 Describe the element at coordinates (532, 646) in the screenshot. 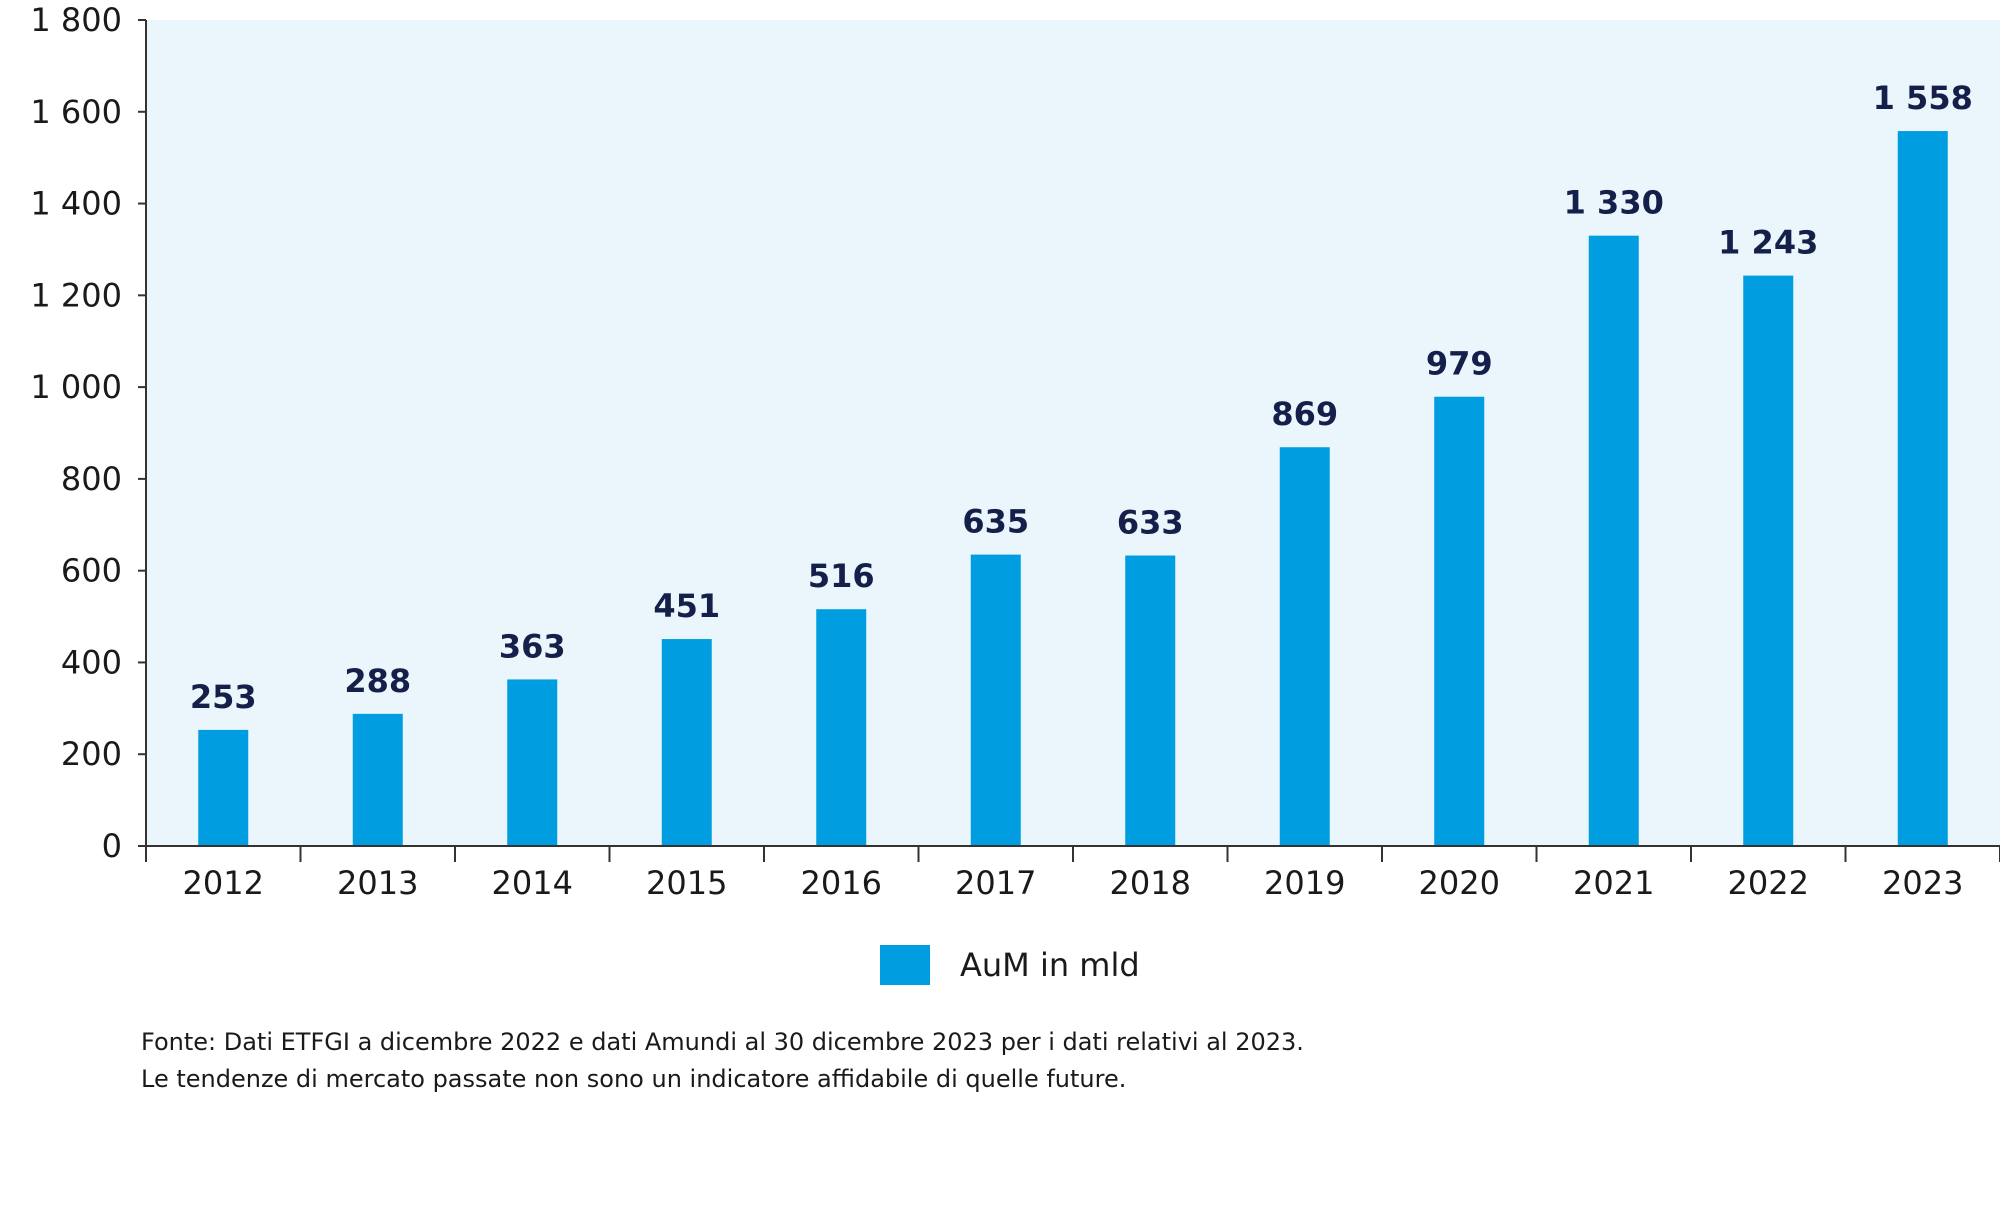

I see `data-label-2014: 363` at that location.